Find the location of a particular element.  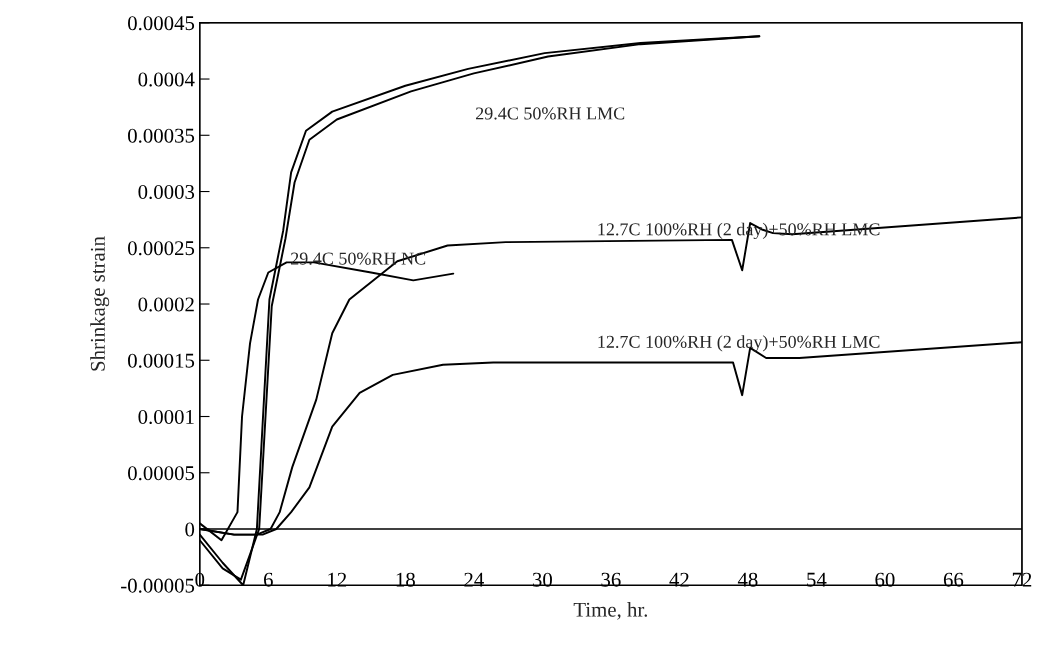

y-tick-label: 0.00035 is located at coordinates (161, 135).